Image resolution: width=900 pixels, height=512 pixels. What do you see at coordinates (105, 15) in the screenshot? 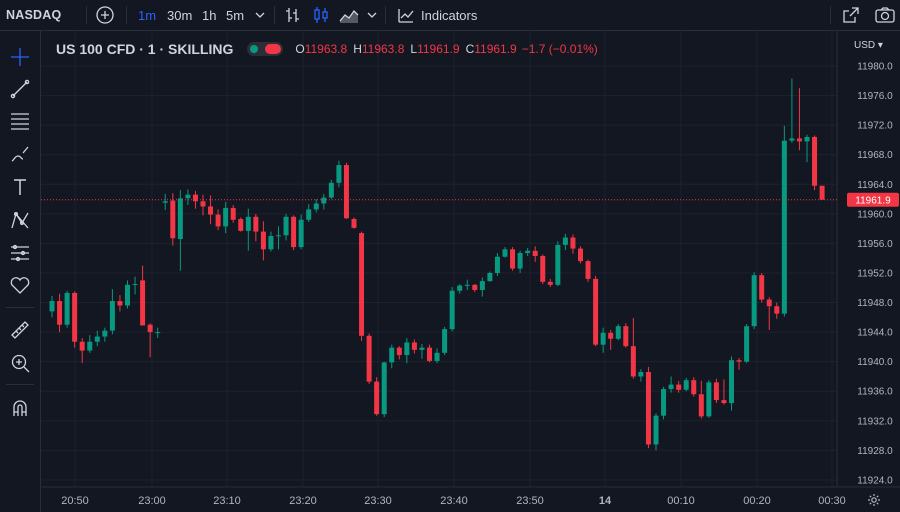
I see `add-symbol-icon` at bounding box center [105, 15].